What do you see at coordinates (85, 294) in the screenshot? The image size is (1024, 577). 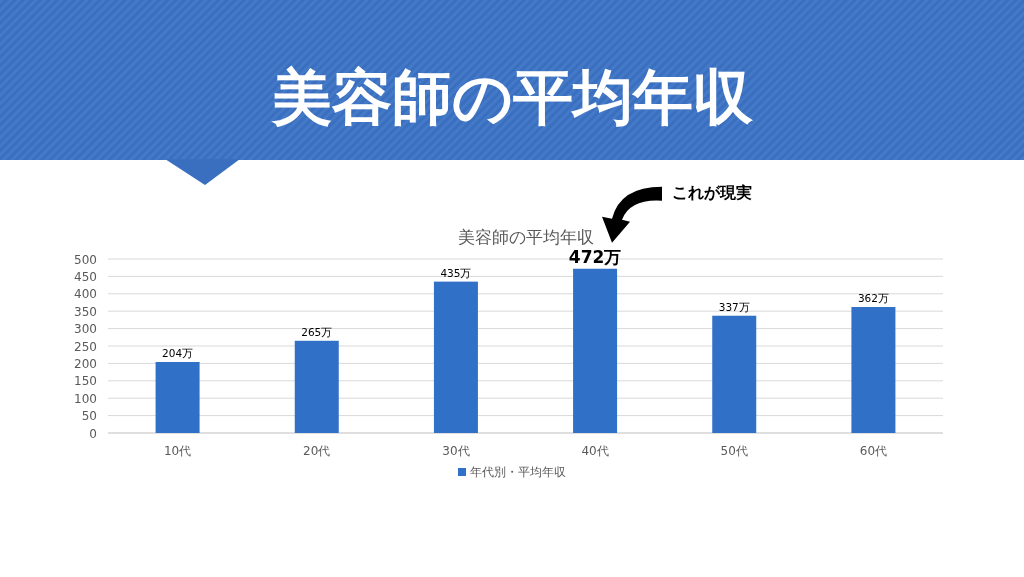 I see `y-tick-label: 400` at bounding box center [85, 294].